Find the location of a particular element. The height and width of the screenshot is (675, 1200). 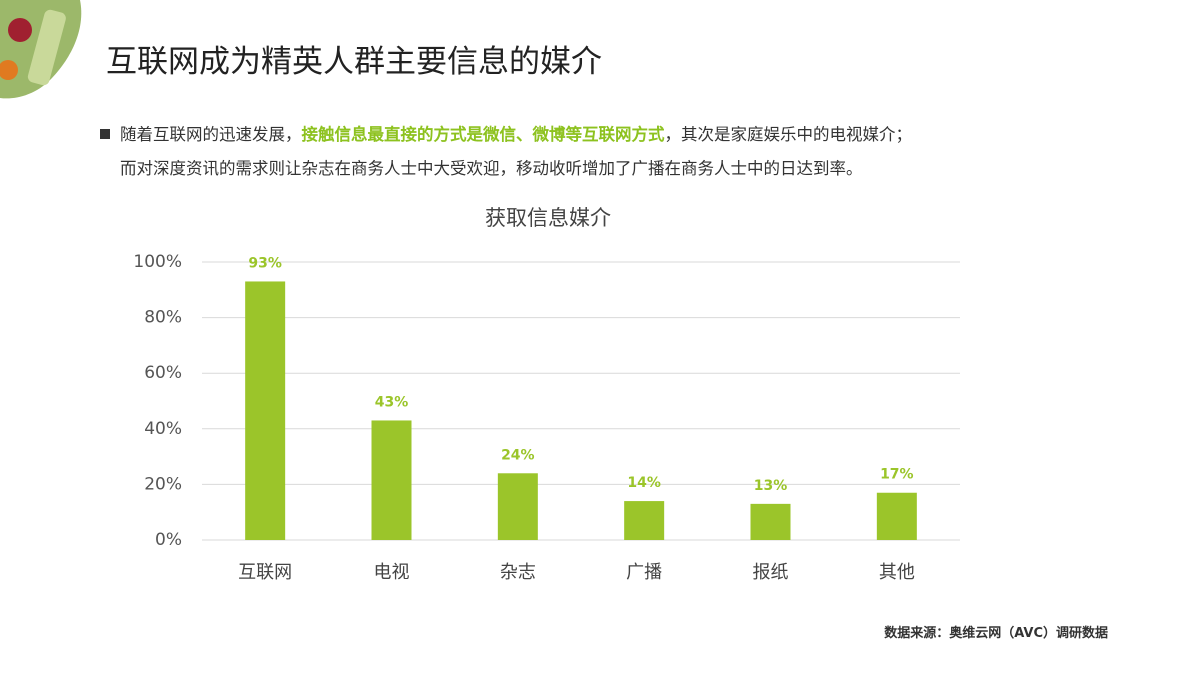

x-tick-label: 互联网 is located at coordinates (265, 572).